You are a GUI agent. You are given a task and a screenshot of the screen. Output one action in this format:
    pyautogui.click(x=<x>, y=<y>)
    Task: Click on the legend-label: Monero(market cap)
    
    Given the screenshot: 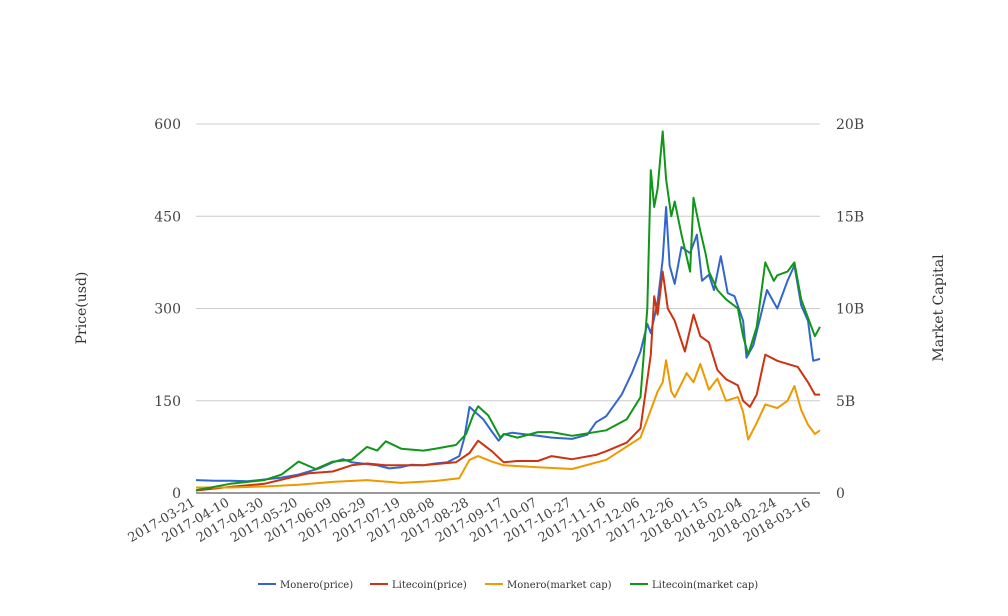 What is the action you would take?
    pyautogui.click(x=559, y=585)
    